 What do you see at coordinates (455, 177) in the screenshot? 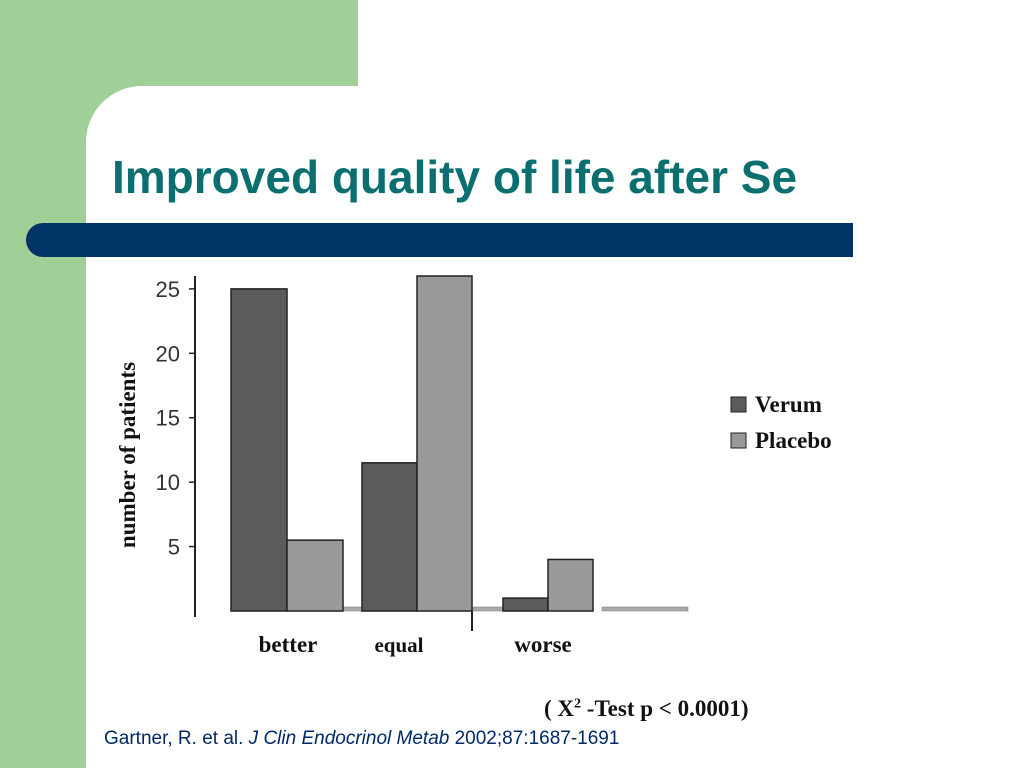
I see `slide-title: Improved quality of life after Se` at bounding box center [455, 177].